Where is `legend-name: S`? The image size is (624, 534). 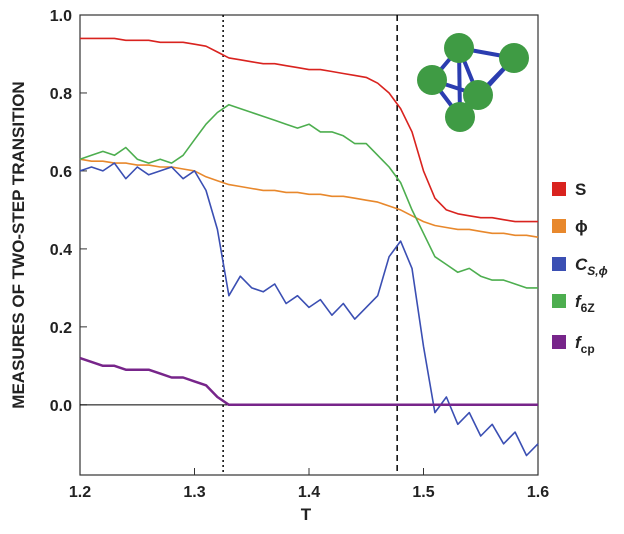
legend-name: S is located at coordinates (580, 189).